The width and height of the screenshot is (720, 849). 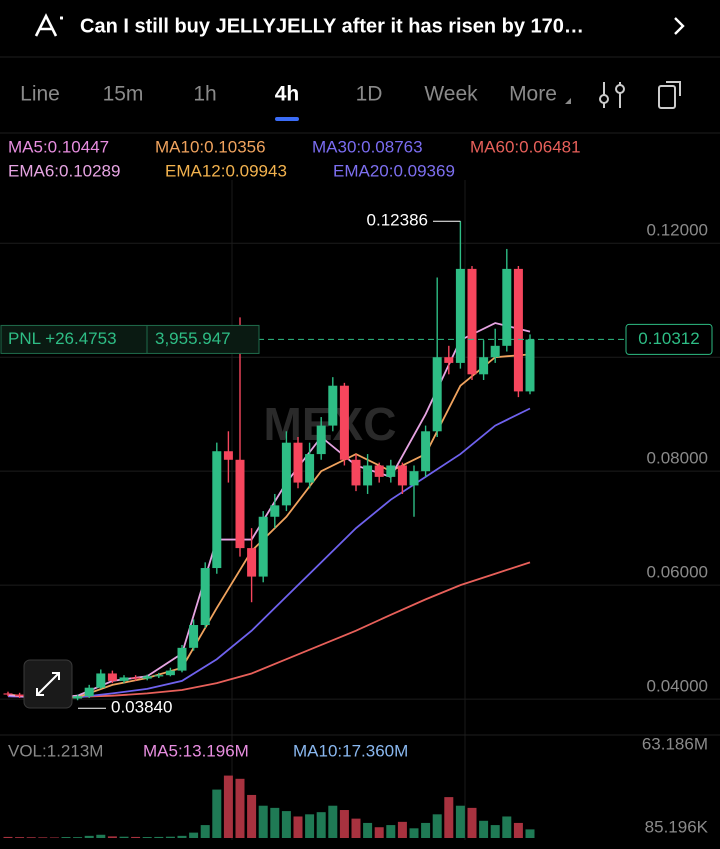 I want to click on position-box, so click(x=130, y=339).